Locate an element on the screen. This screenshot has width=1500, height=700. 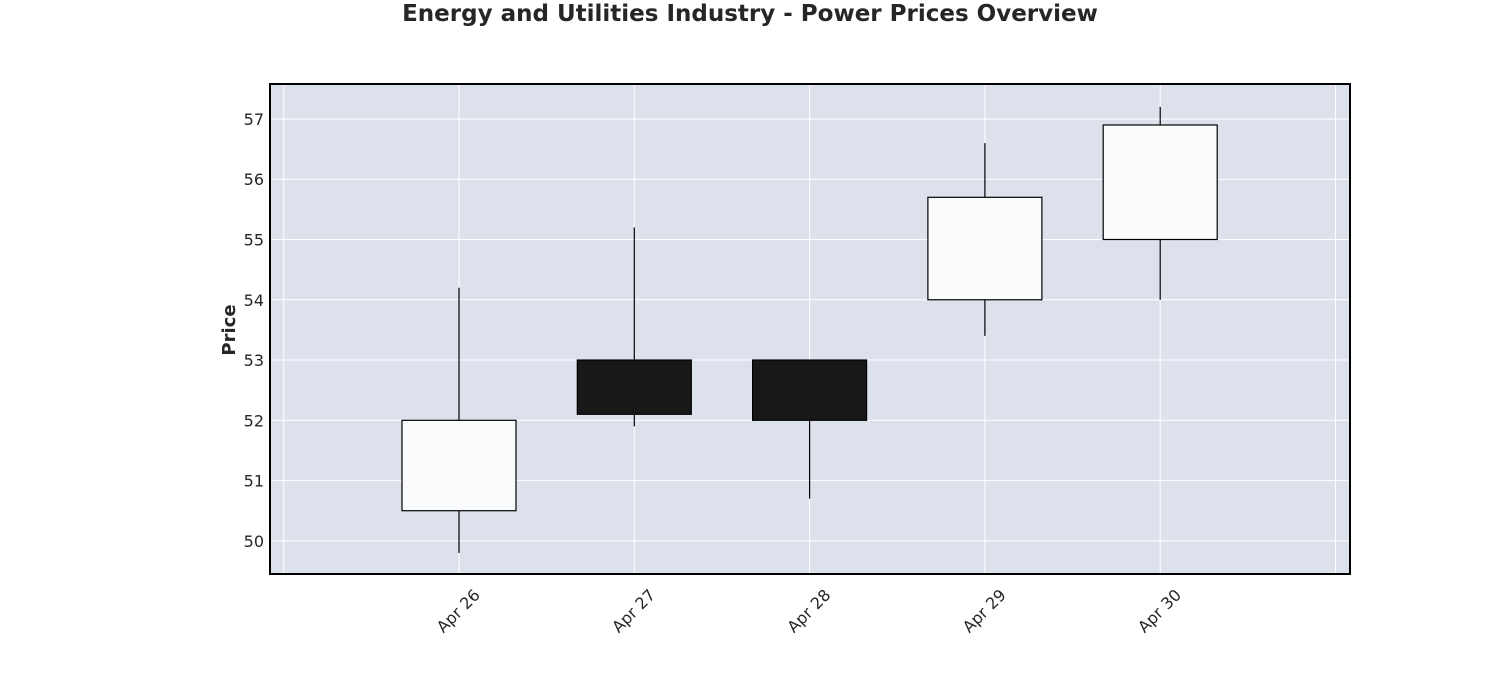
y-tick-label: 53 is located at coordinates (254, 360).